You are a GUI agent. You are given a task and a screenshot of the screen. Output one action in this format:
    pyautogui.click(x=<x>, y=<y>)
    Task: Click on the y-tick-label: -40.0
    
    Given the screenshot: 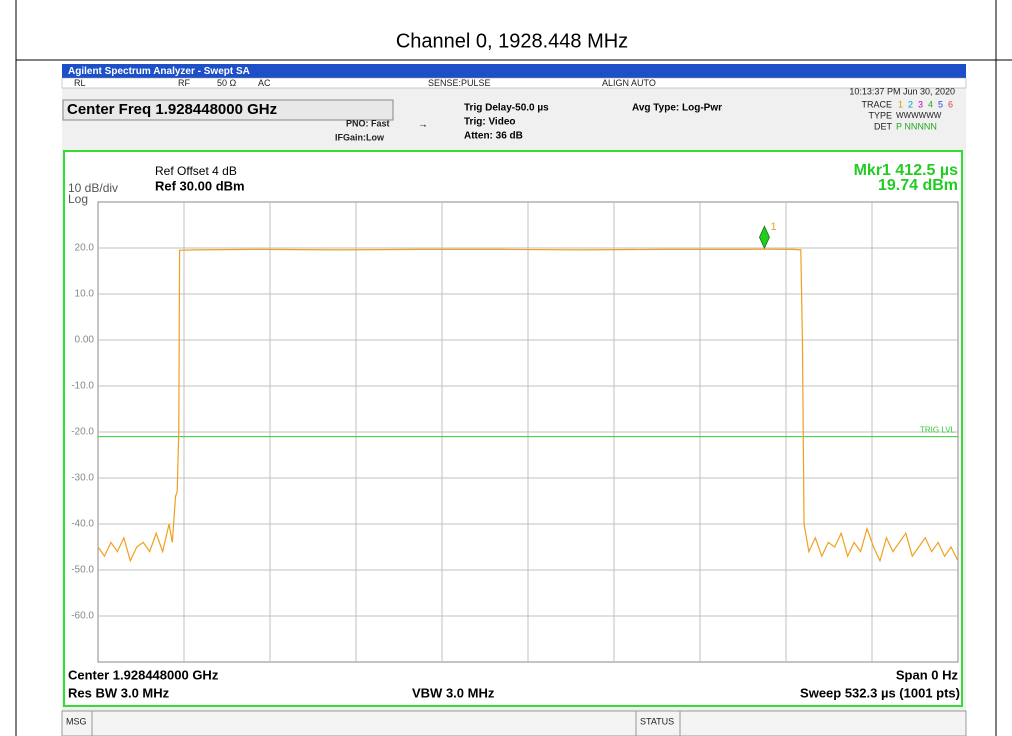 What is the action you would take?
    pyautogui.click(x=82, y=524)
    